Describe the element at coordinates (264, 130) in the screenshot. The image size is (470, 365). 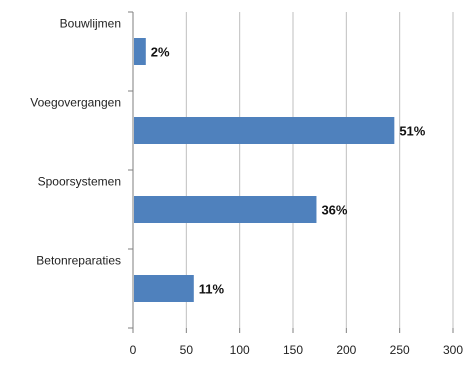
I see `bar-voegovergangen` at that location.